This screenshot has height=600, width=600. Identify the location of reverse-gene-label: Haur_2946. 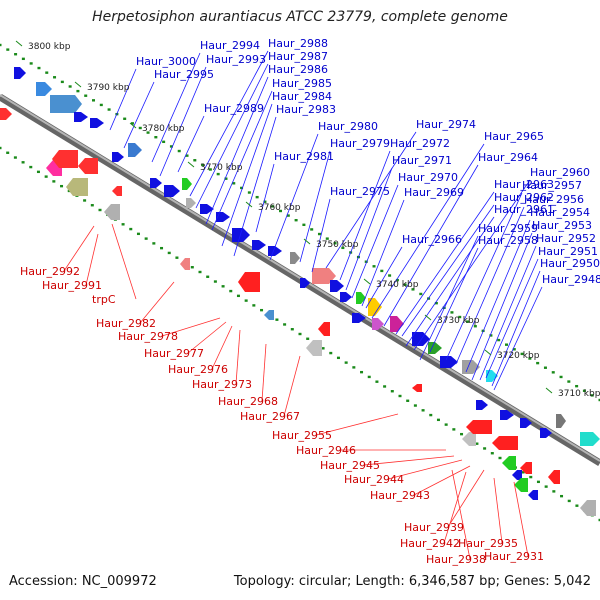
(326, 450).